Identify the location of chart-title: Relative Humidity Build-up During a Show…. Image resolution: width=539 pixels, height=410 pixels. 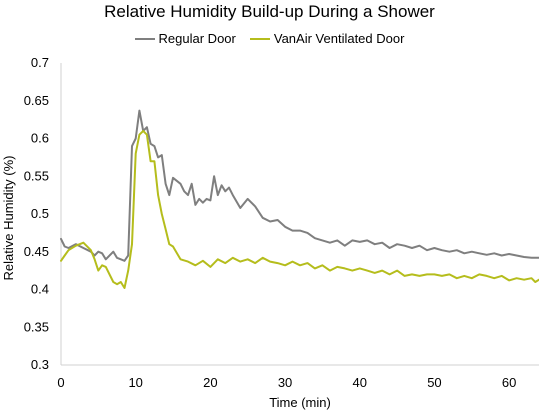
(269, 11).